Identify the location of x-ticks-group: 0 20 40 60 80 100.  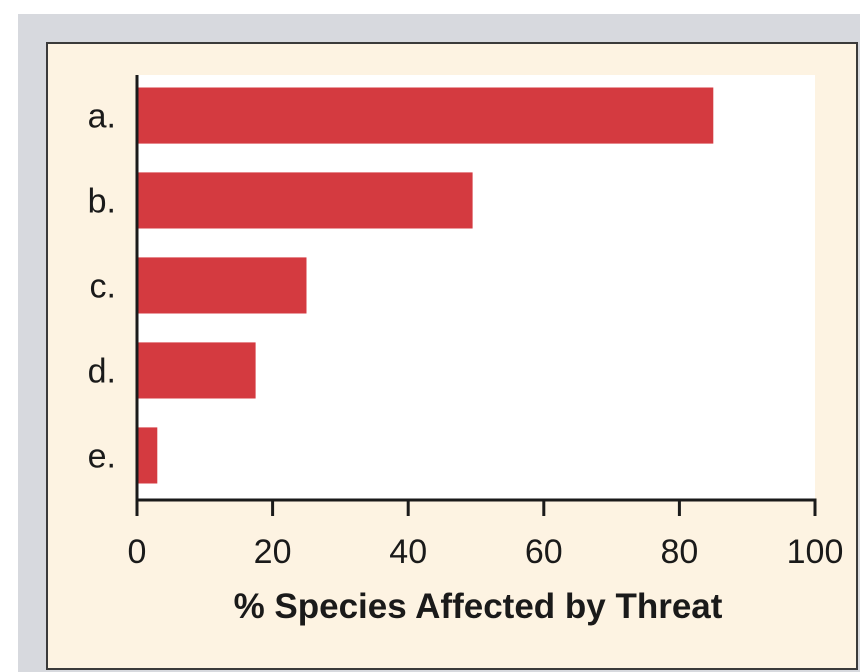
(486, 535).